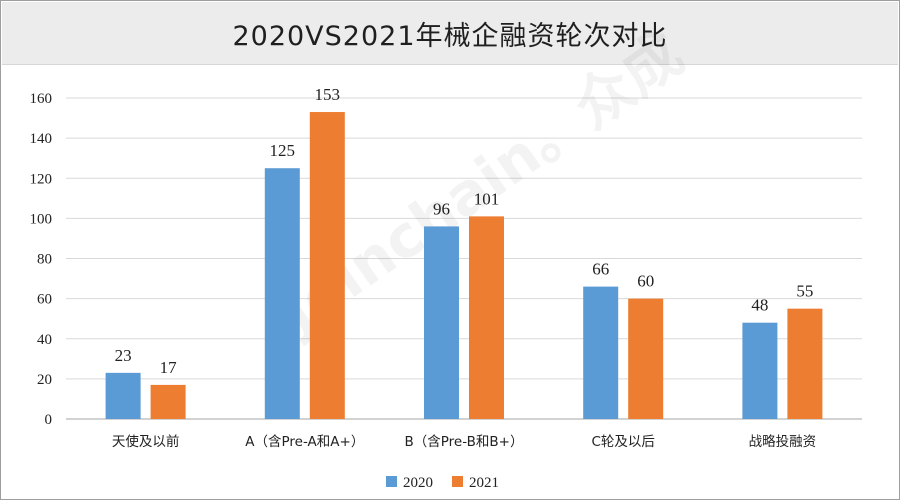 Image resolution: width=900 pixels, height=500 pixels. I want to click on chart-title: 2020VS2021年械企融资轮次对比, so click(450, 36).